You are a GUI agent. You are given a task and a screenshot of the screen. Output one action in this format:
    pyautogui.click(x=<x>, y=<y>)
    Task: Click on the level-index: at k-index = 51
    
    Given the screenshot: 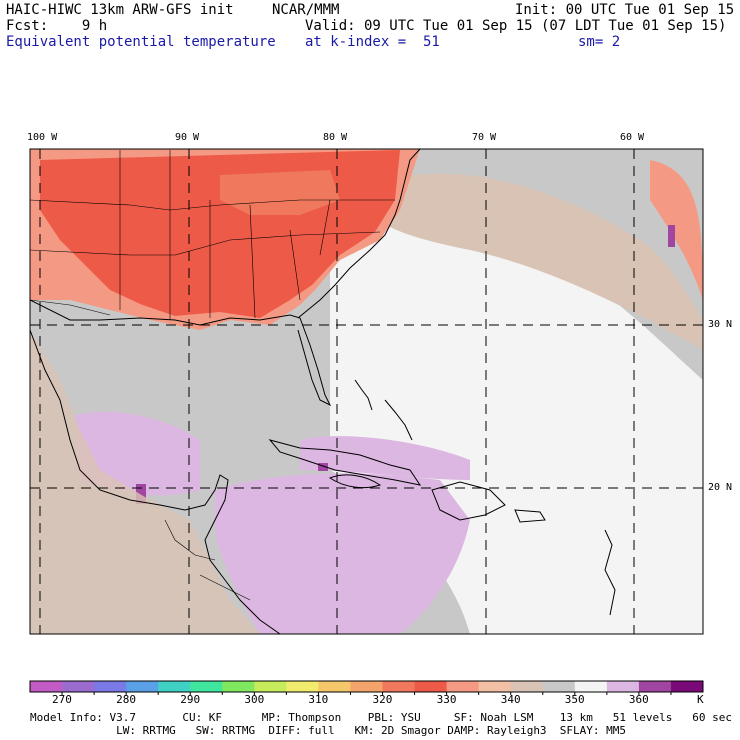 What is the action you would take?
    pyautogui.click(x=372, y=42)
    